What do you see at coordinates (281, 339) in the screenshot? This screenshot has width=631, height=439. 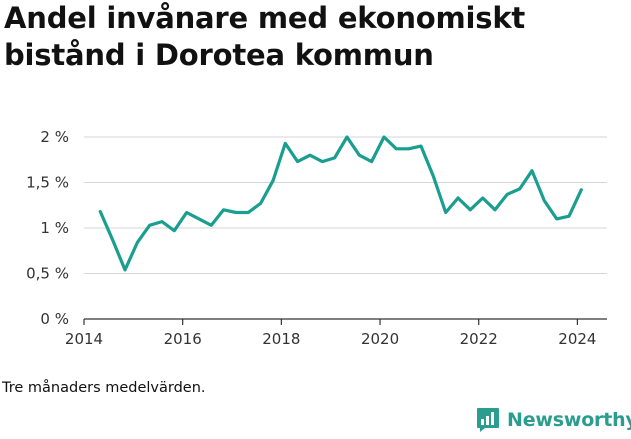 I see `x-tick-label: 2018` at bounding box center [281, 339].